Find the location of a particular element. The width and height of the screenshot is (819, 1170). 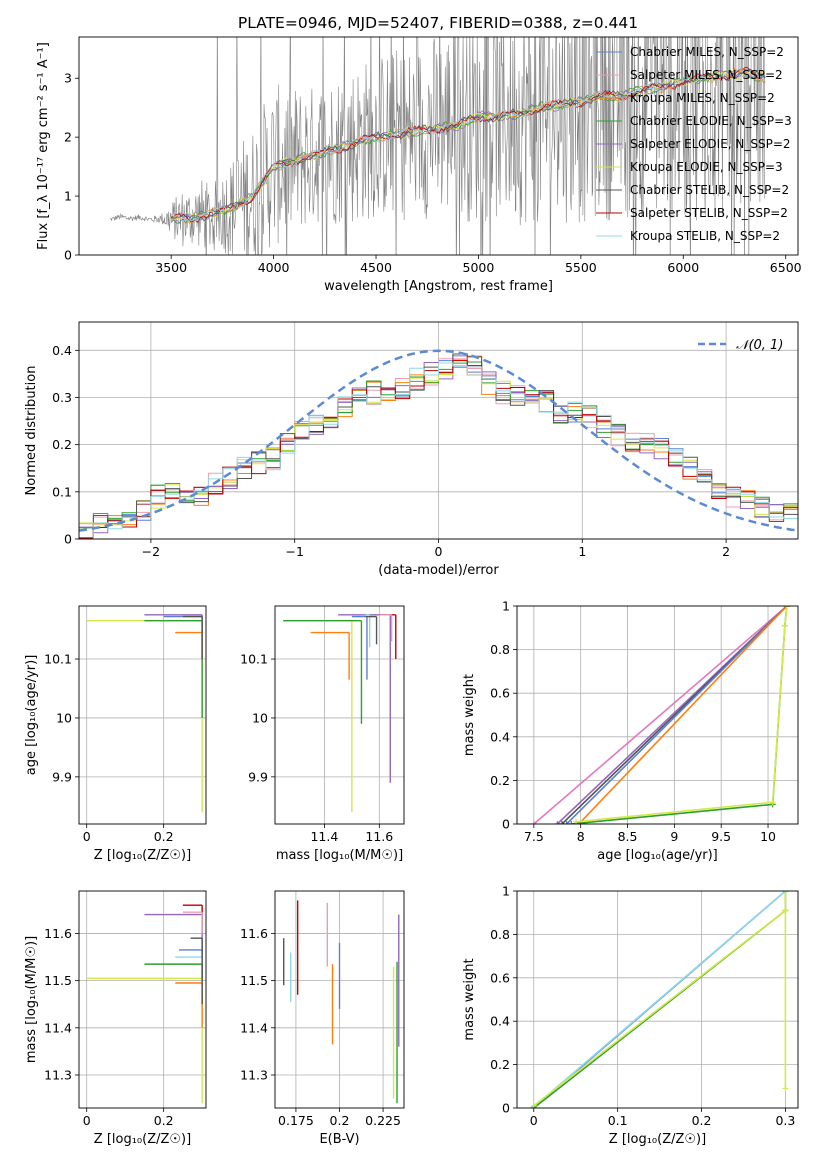

mass_vs_Z-axes: 0 0.2 11.3 11.4 11.5 11.6 is located at coordinates (125, 1009).